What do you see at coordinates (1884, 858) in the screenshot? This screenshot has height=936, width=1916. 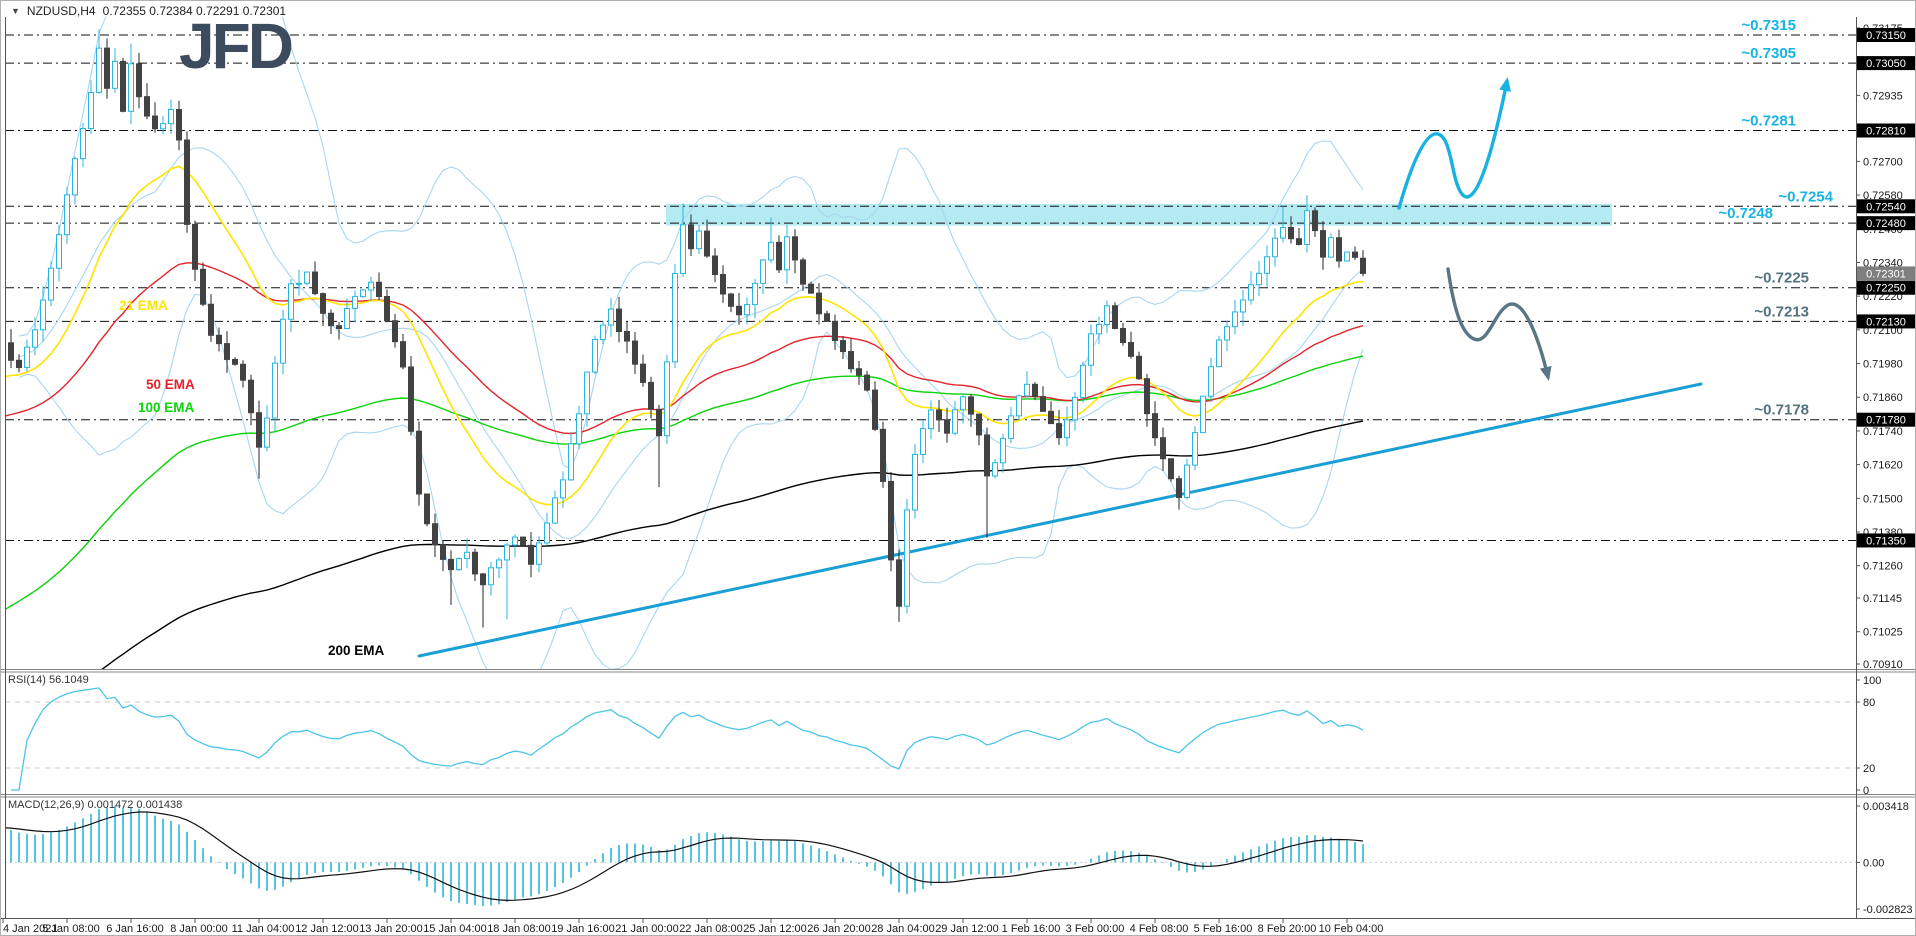 I see `macd-axis: 0.003418 0.00 -0.002823` at bounding box center [1884, 858].